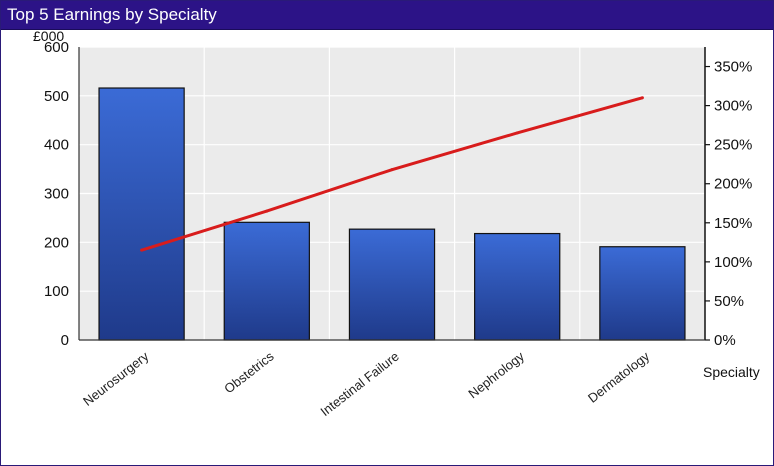  What do you see at coordinates (56, 291) in the screenshot?
I see `y-tick-label: 100` at bounding box center [56, 291].